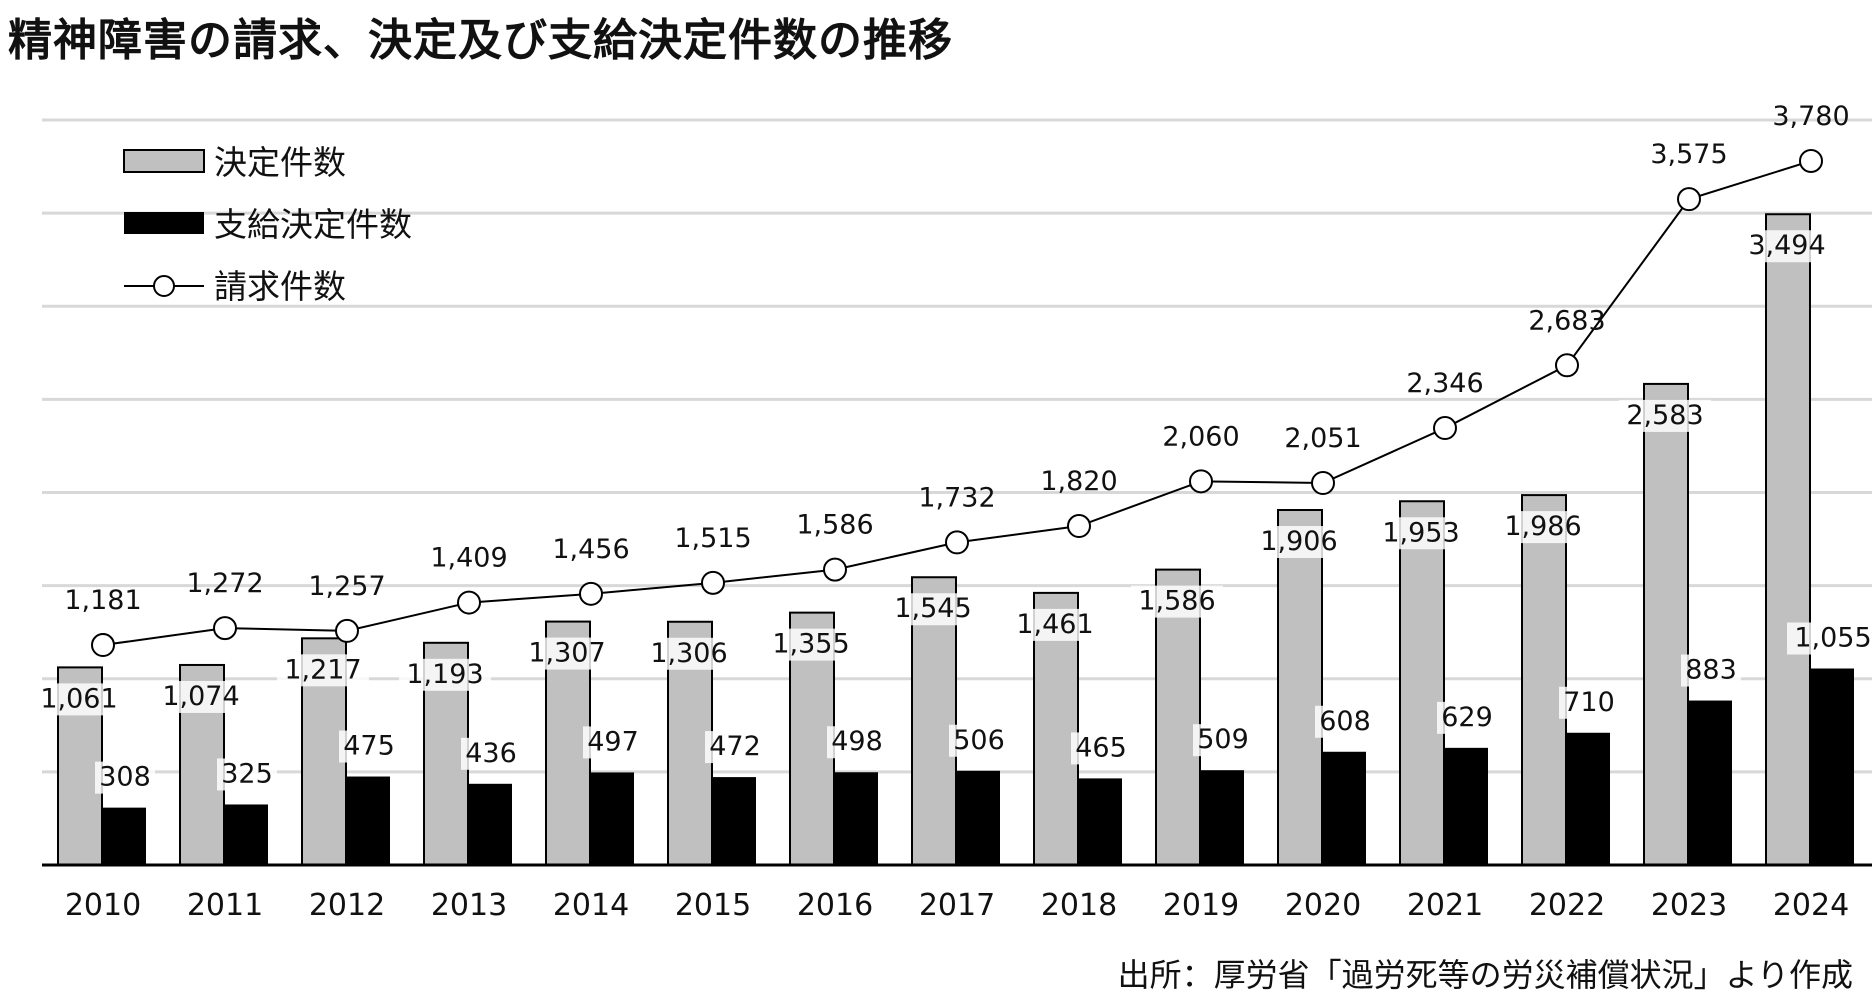 Image resolution: width=1875 pixels, height=1002 pixels. Describe the element at coordinates (280, 162) in the screenshot. I see `legend-label-decided: 決定件数` at that location.